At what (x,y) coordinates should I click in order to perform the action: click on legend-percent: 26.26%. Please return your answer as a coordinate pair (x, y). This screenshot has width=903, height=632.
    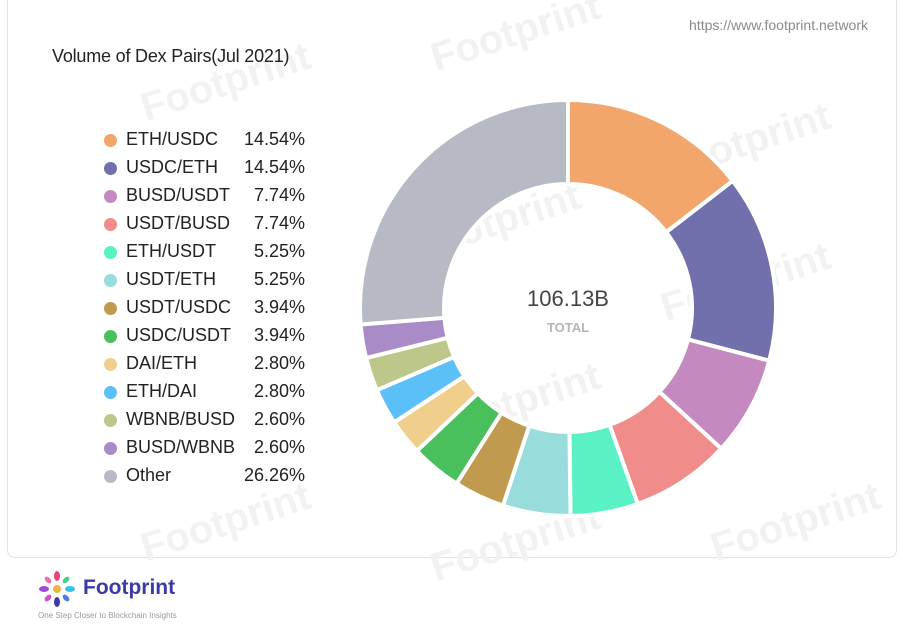
    Looking at the image, I should click on (274, 475).